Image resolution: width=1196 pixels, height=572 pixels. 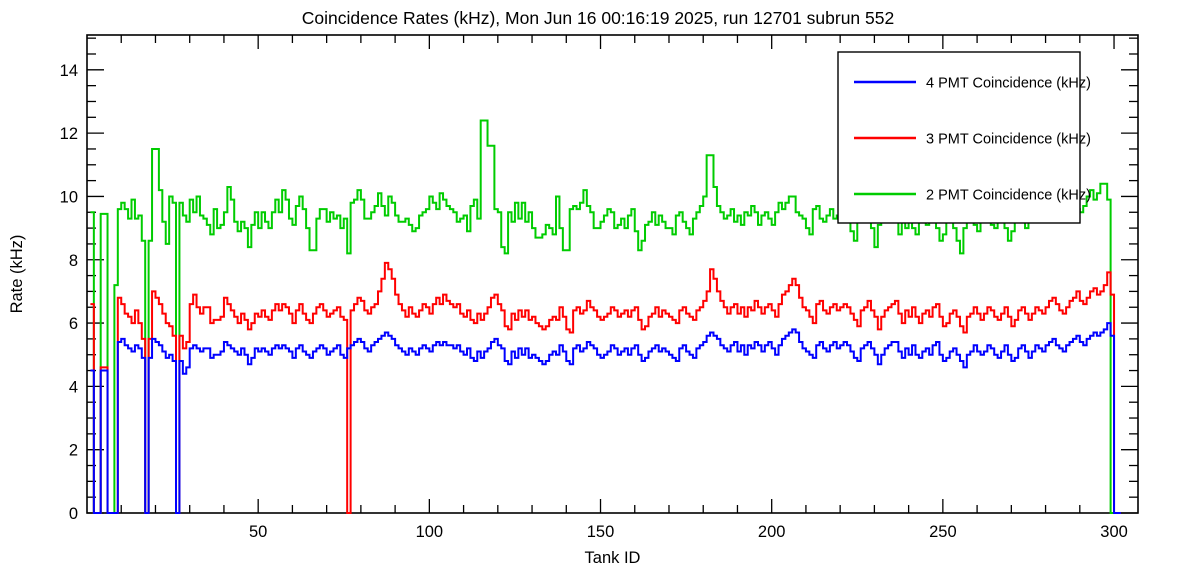 What do you see at coordinates (601, 532) in the screenshot?
I see `x-tick-label: 150` at bounding box center [601, 532].